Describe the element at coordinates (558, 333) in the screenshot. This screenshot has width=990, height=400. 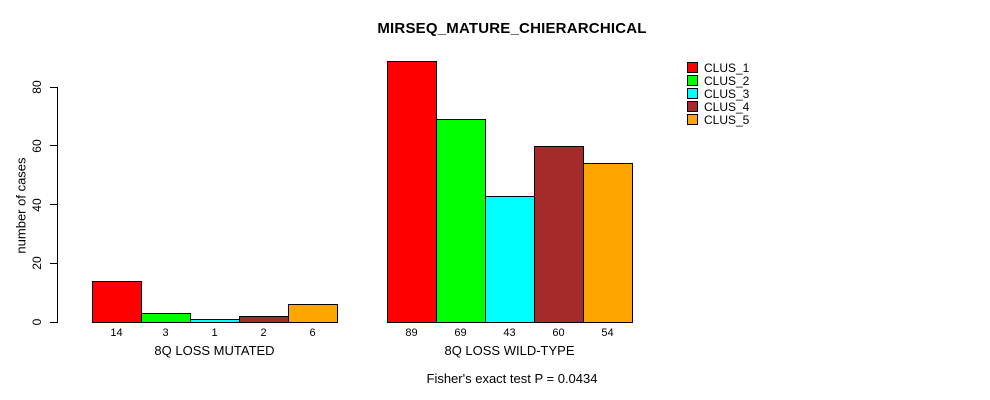
I see `bar-value-label: 60` at that location.